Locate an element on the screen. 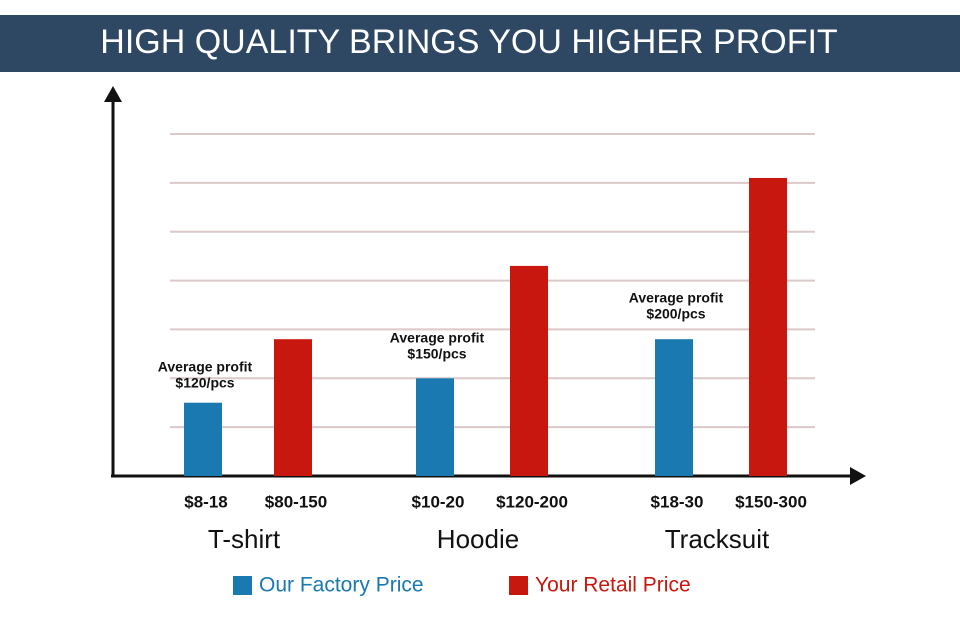 The image size is (960, 625). x-arrow is located at coordinates (858, 476).